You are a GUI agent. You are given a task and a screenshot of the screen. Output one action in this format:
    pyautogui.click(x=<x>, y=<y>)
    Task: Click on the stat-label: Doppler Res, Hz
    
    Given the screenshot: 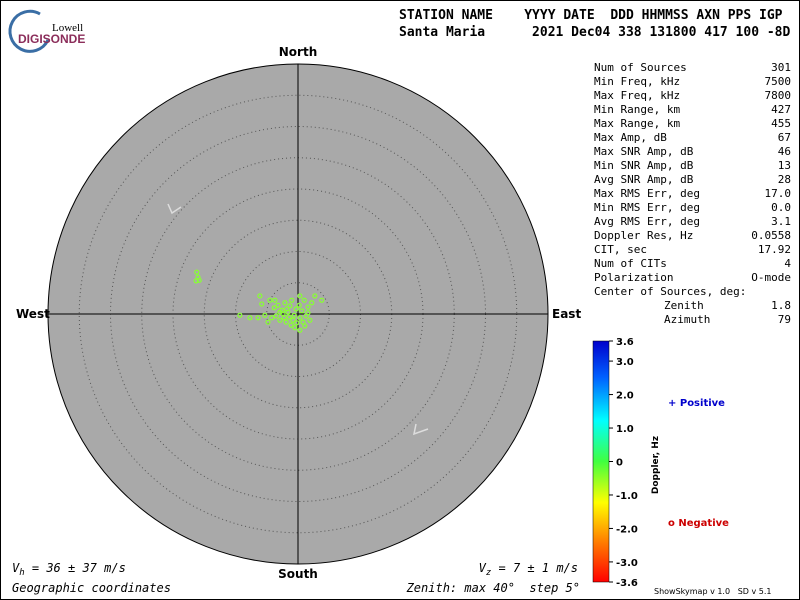 What is the action you would take?
    pyautogui.click(x=643, y=235)
    